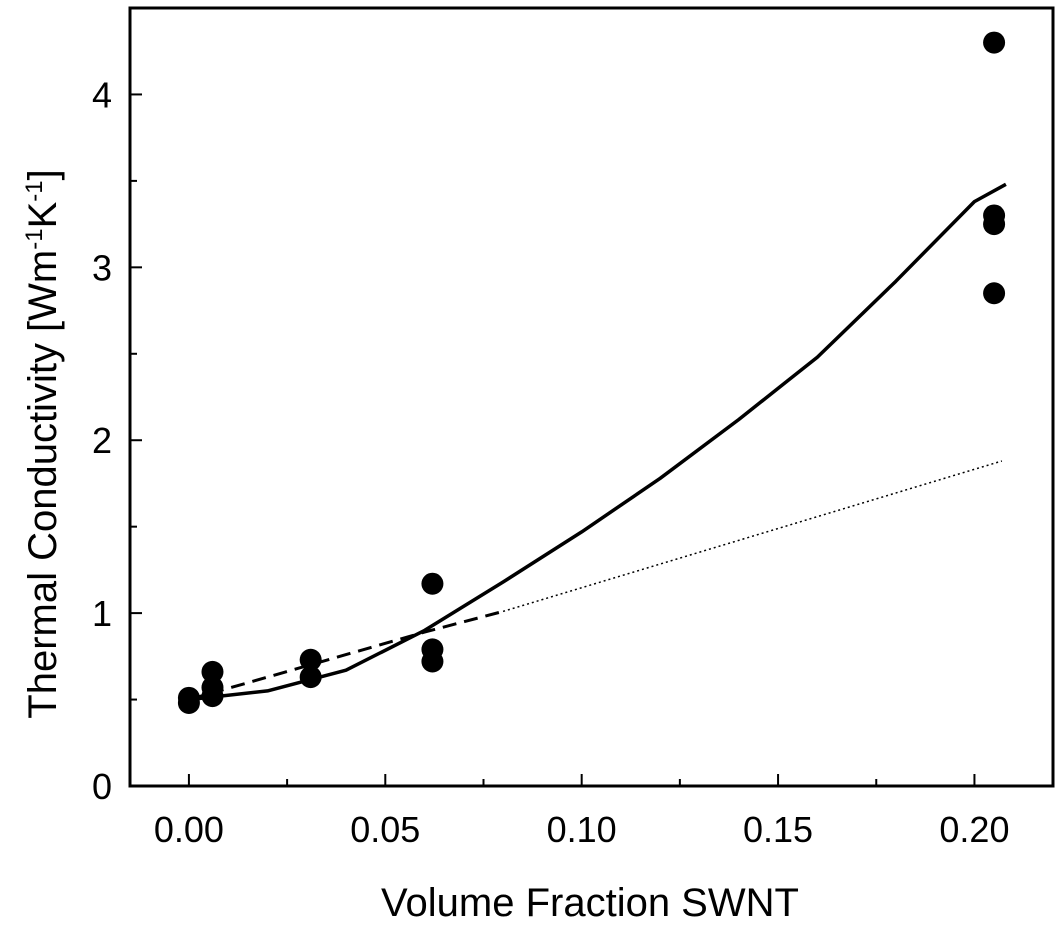 The height and width of the screenshot is (931, 1055). Describe the element at coordinates (102, 94) in the screenshot. I see `y-tick-label: 4` at that location.